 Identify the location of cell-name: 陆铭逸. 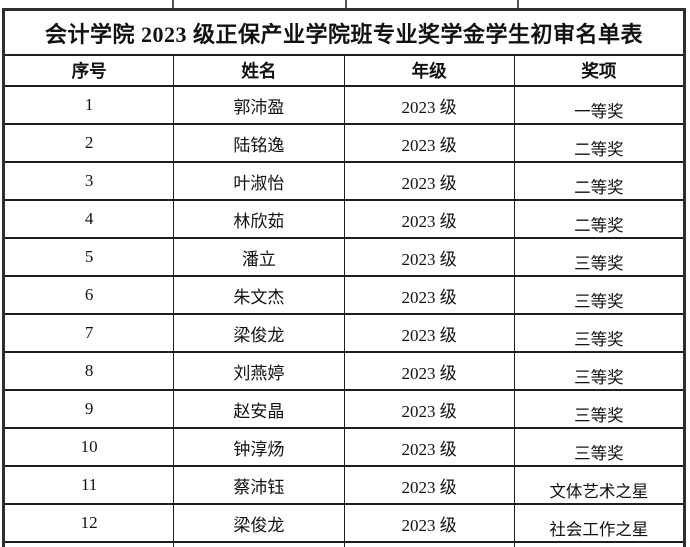
(259, 143).